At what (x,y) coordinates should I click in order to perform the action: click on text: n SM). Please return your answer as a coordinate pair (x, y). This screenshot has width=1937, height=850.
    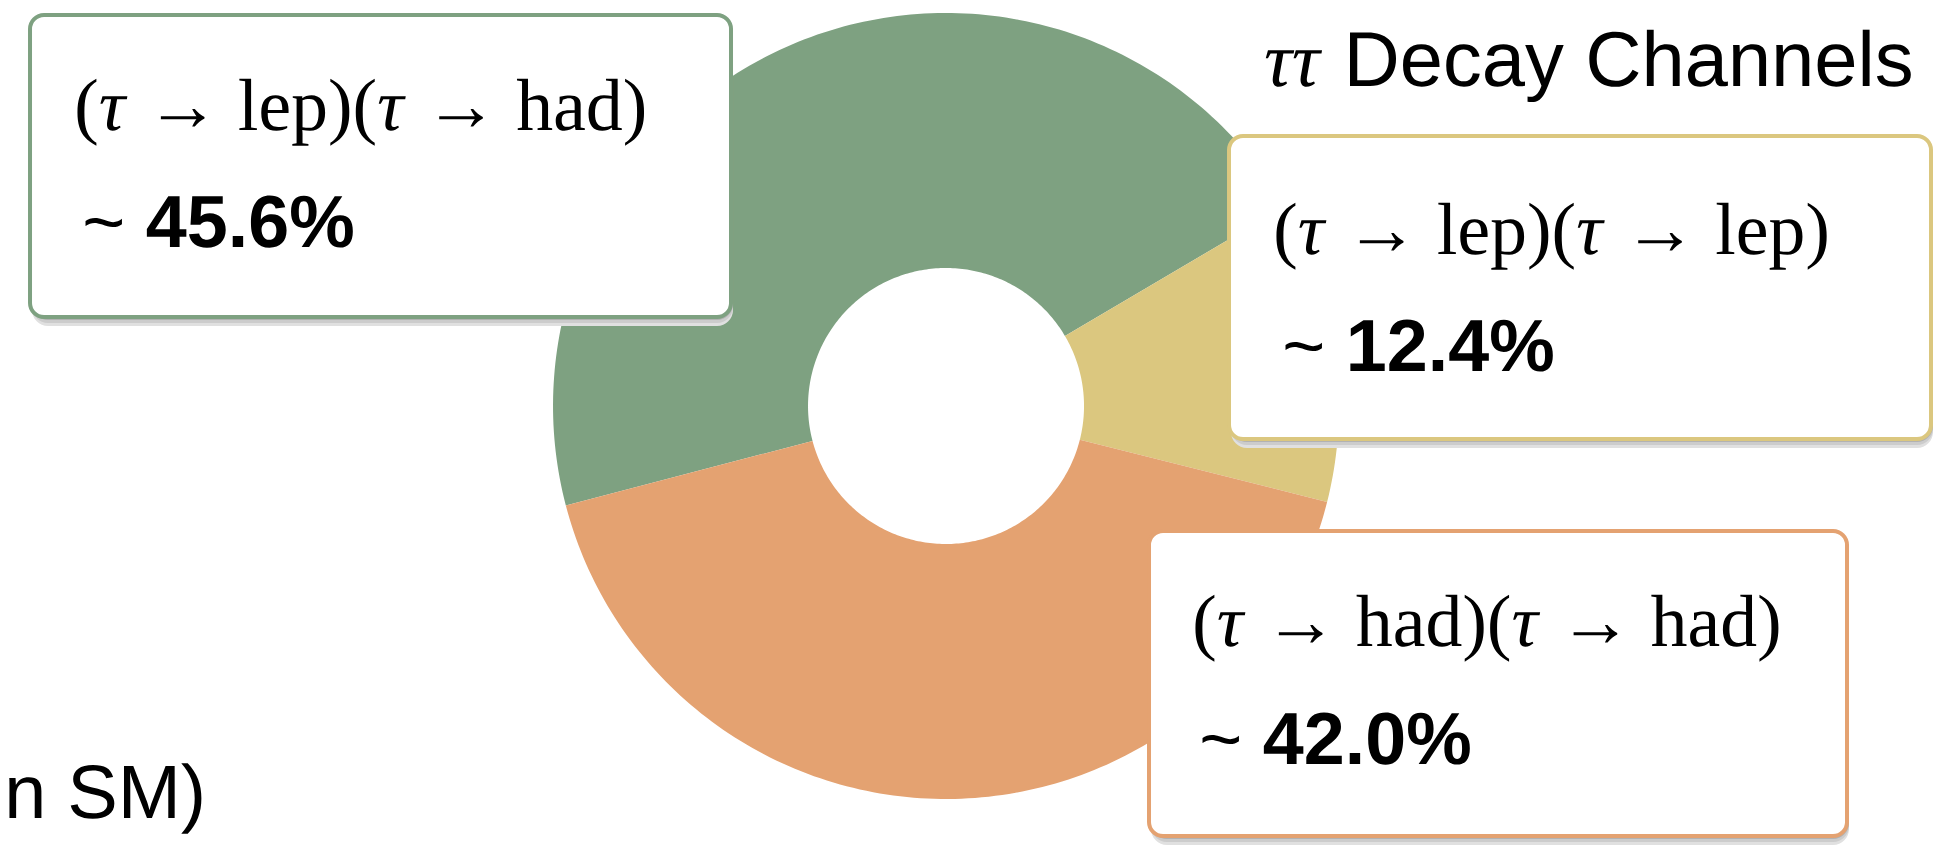
    Looking at the image, I should click on (105, 798).